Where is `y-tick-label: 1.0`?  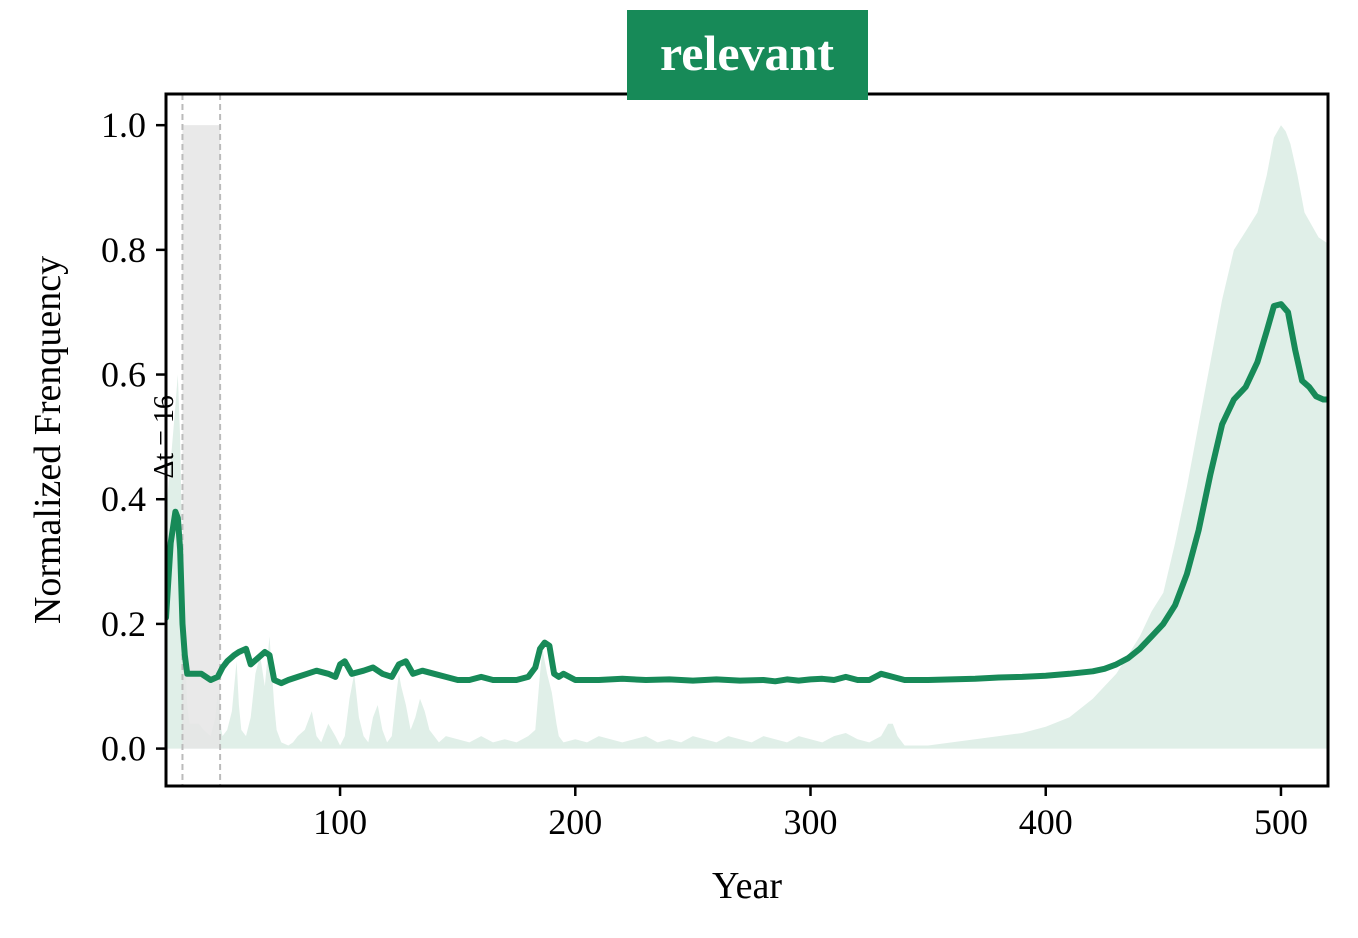 y-tick-label: 1.0 is located at coordinates (123, 125).